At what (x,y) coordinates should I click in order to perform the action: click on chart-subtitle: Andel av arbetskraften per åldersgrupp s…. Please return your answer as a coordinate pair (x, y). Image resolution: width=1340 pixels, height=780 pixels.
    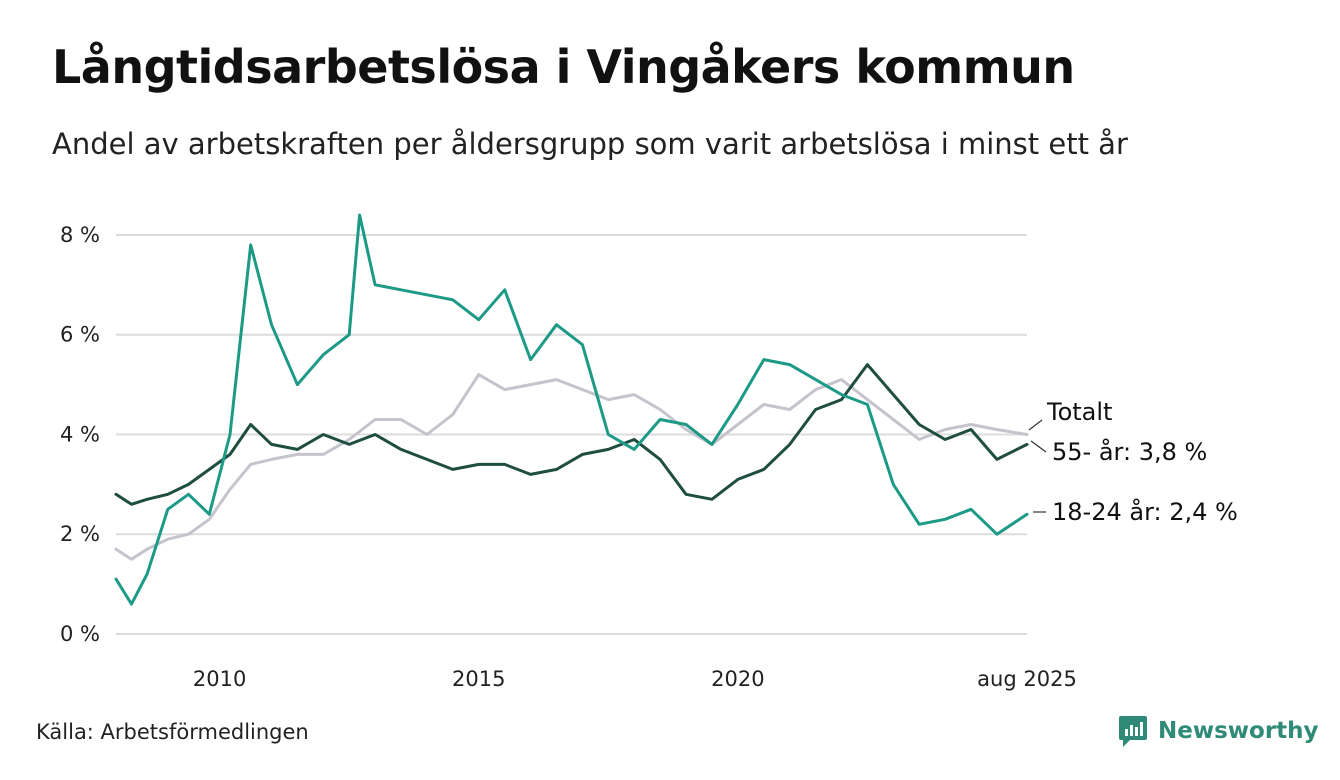
    Looking at the image, I should click on (590, 144).